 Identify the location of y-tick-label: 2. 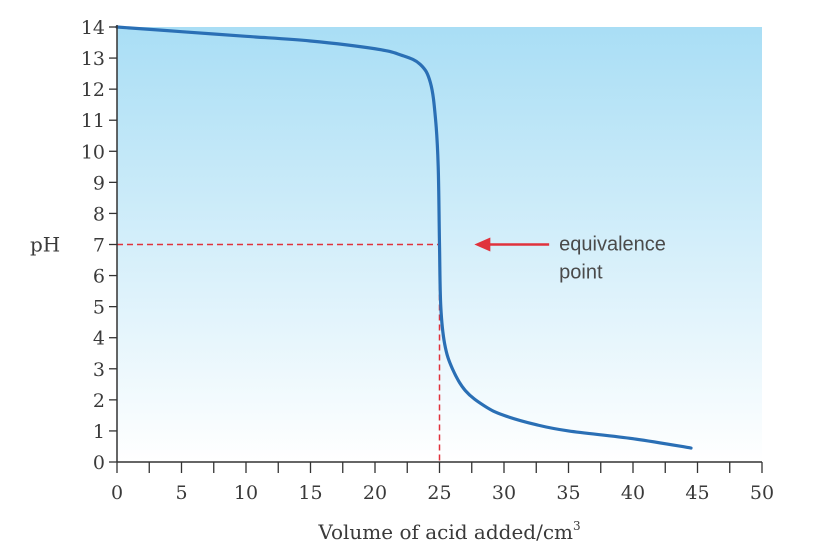
(99, 401).